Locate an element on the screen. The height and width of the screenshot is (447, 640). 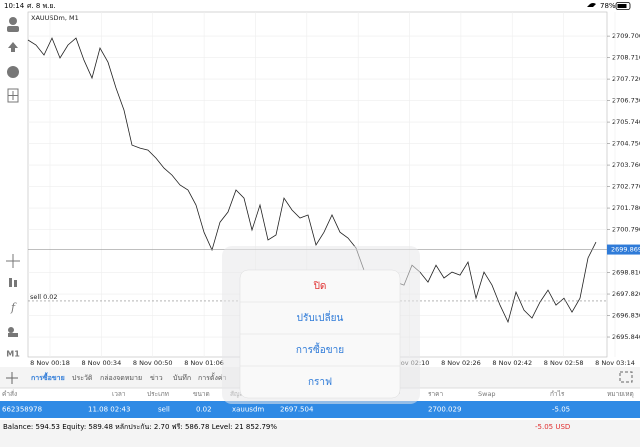
table-header: เวลา is located at coordinates (119, 394).